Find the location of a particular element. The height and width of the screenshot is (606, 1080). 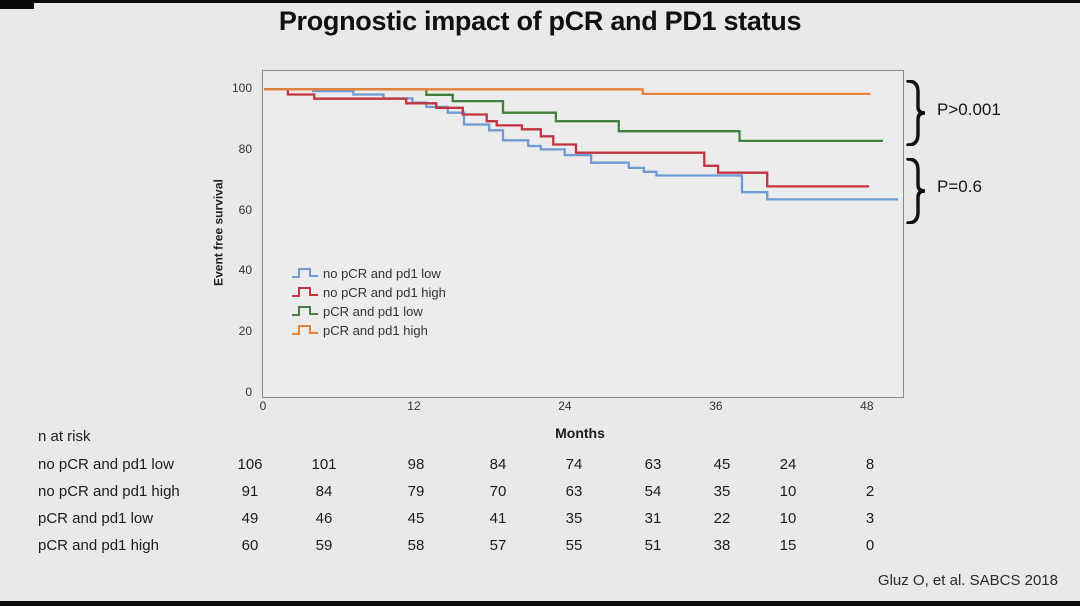

top-left-corner-mark is located at coordinates (17, 4).